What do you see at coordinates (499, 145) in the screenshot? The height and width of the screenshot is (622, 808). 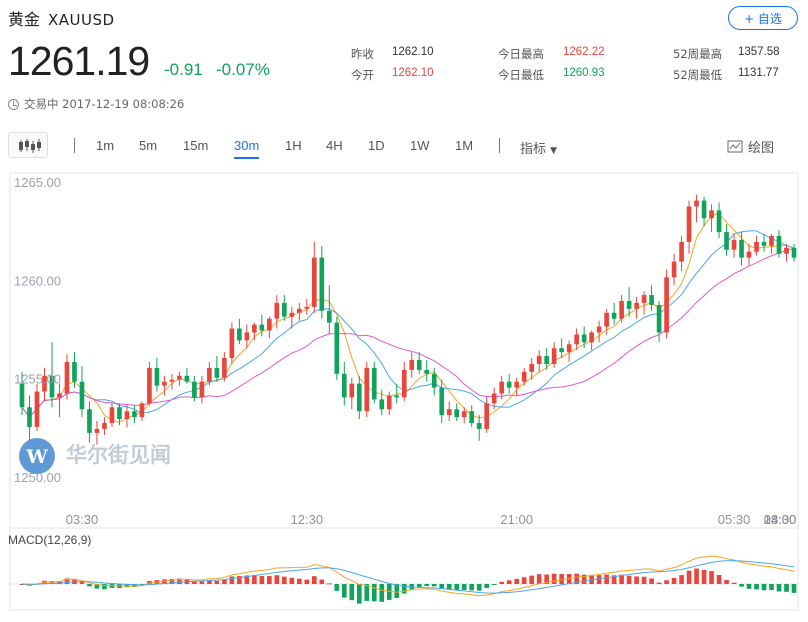 I see `toolbar-divider` at bounding box center [499, 145].